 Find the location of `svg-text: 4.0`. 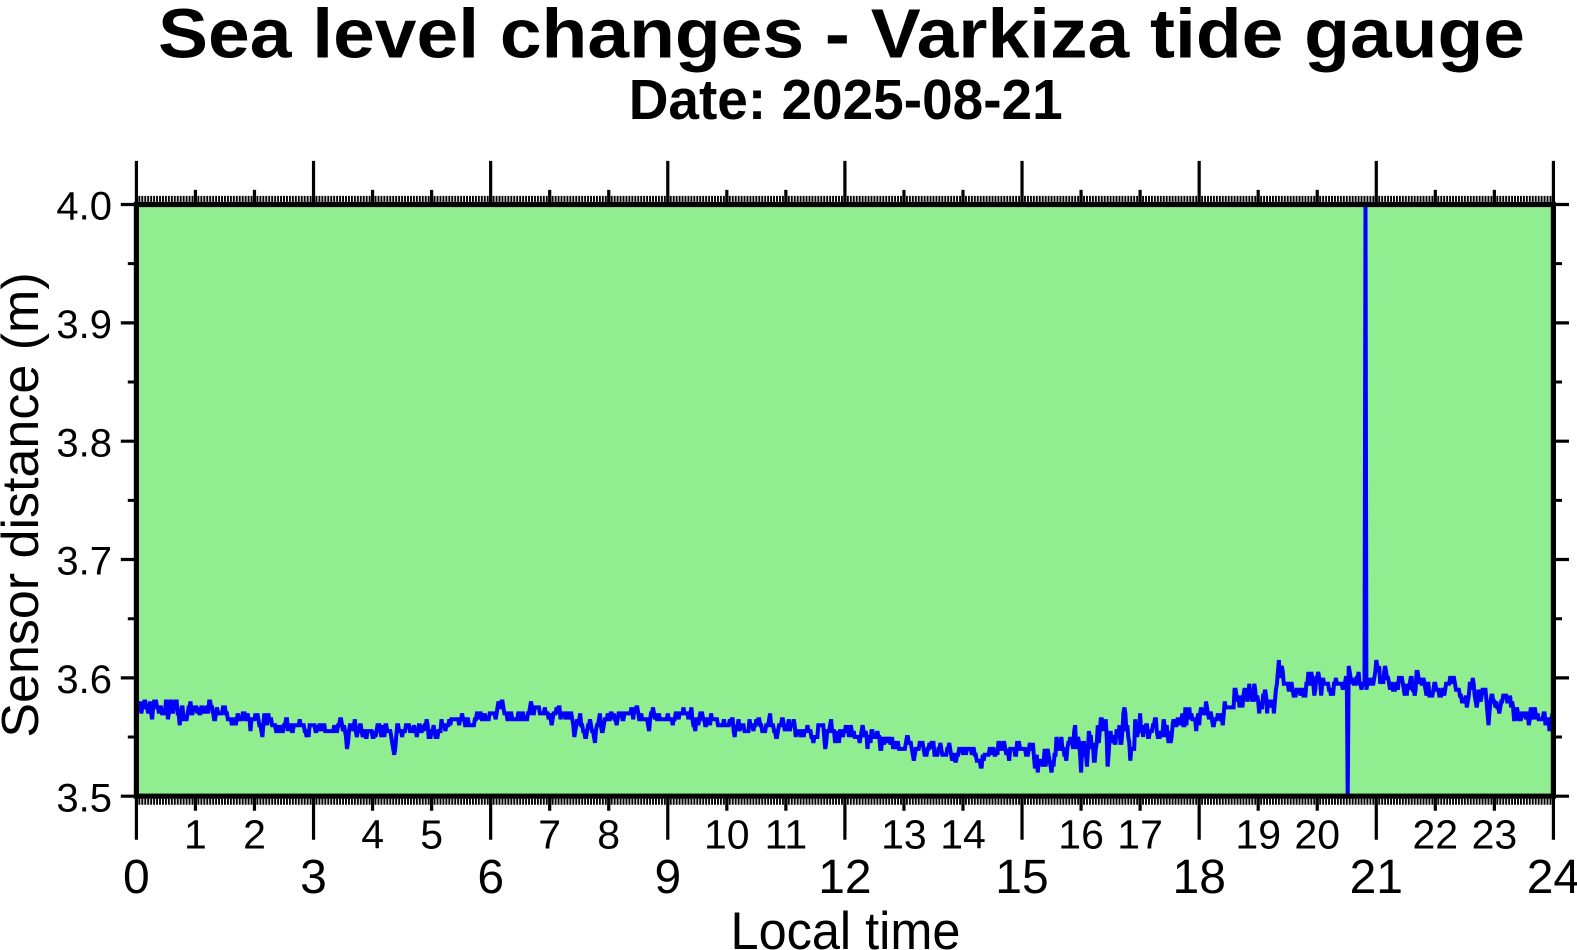

svg-text: 4.0 is located at coordinates (84, 207).